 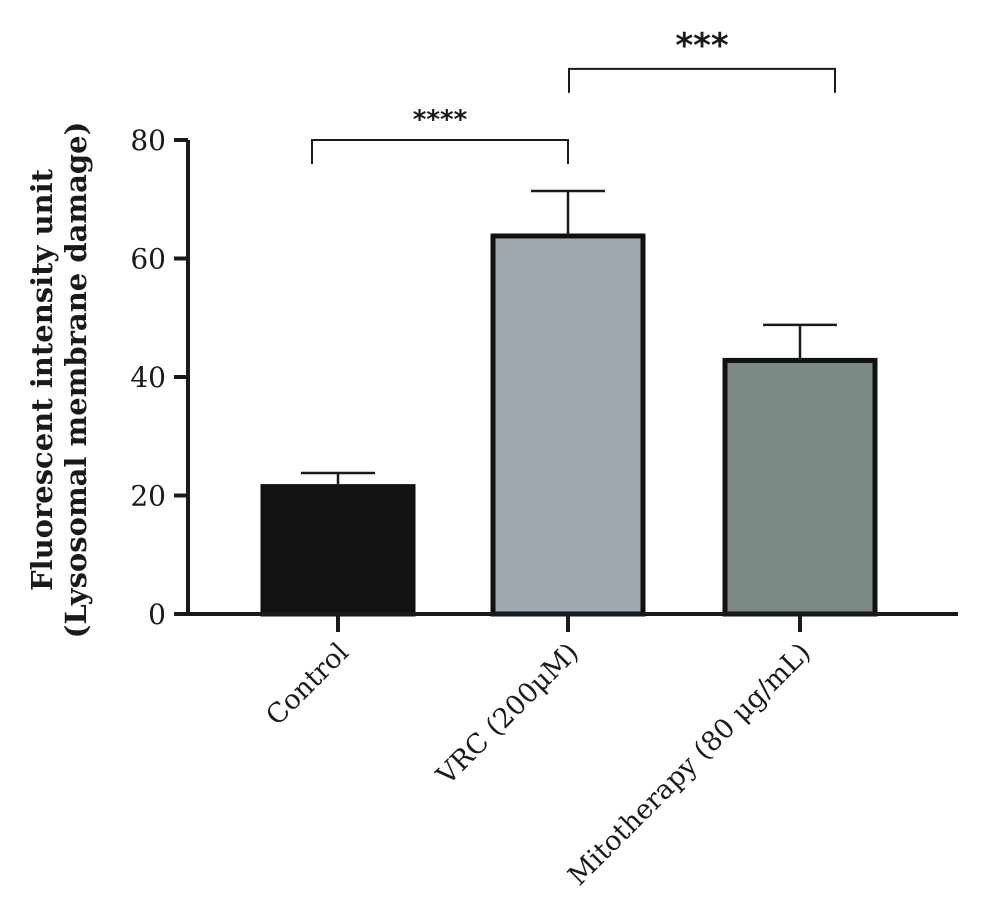 What do you see at coordinates (157, 614) in the screenshot?
I see `y-tick-label: 0` at bounding box center [157, 614].